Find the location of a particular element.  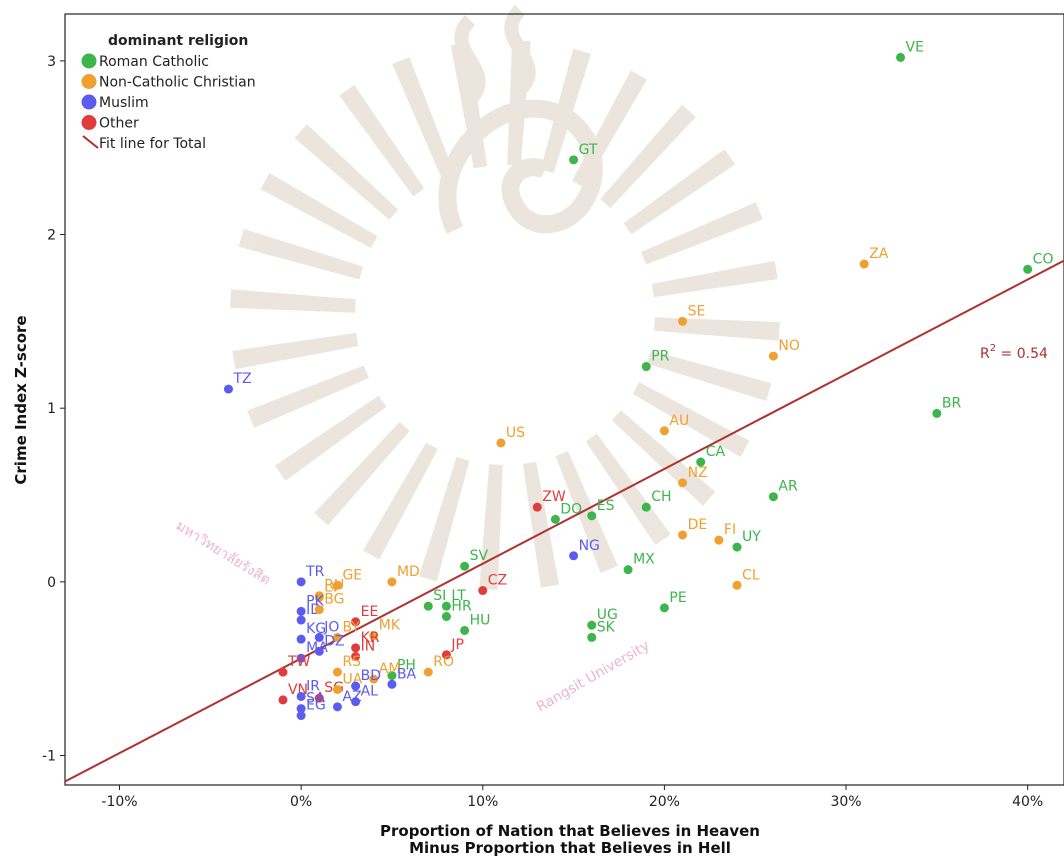

data-label-sv: SV is located at coordinates (479, 556).